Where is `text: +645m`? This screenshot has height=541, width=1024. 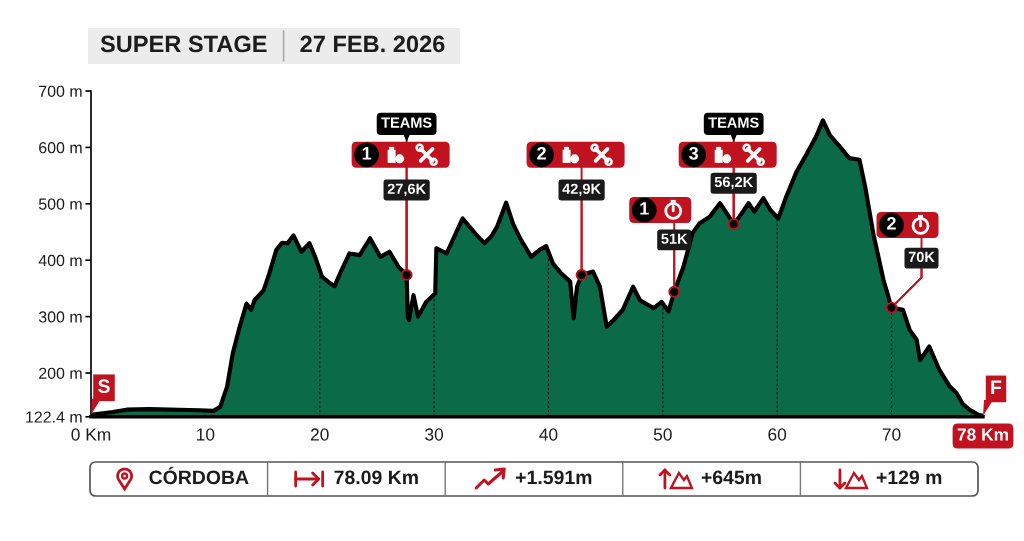 text: +645m is located at coordinates (731, 477).